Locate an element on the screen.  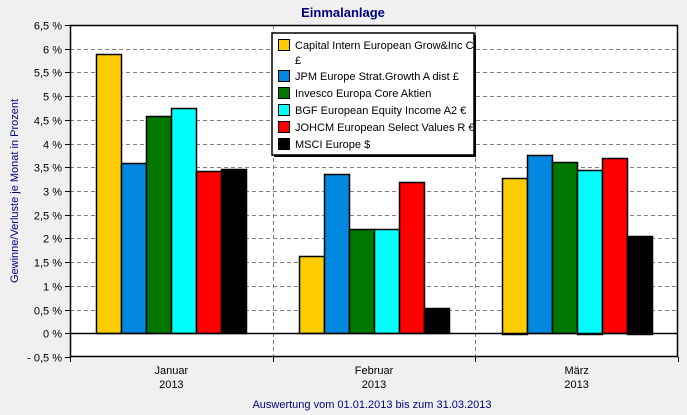
y-tick-label: 4,5 % is located at coordinates (48, 122).